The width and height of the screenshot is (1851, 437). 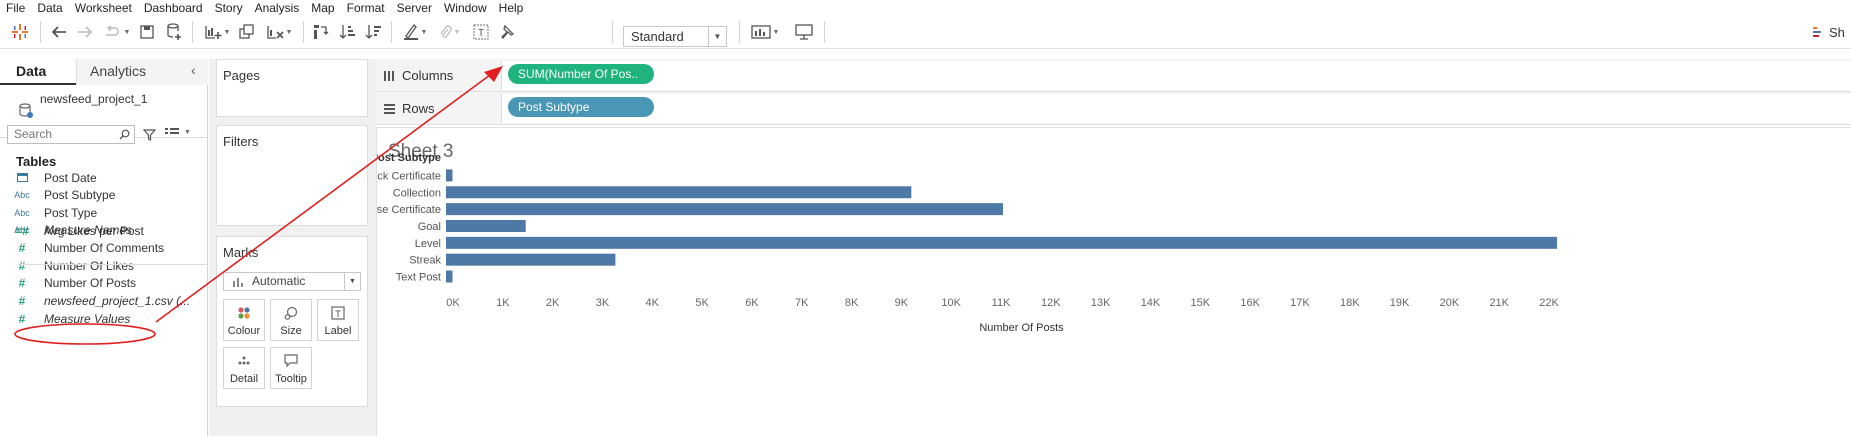 What do you see at coordinates (1176, 108) in the screenshot?
I see `rows-drop-zone: Post Subtype` at bounding box center [1176, 108].